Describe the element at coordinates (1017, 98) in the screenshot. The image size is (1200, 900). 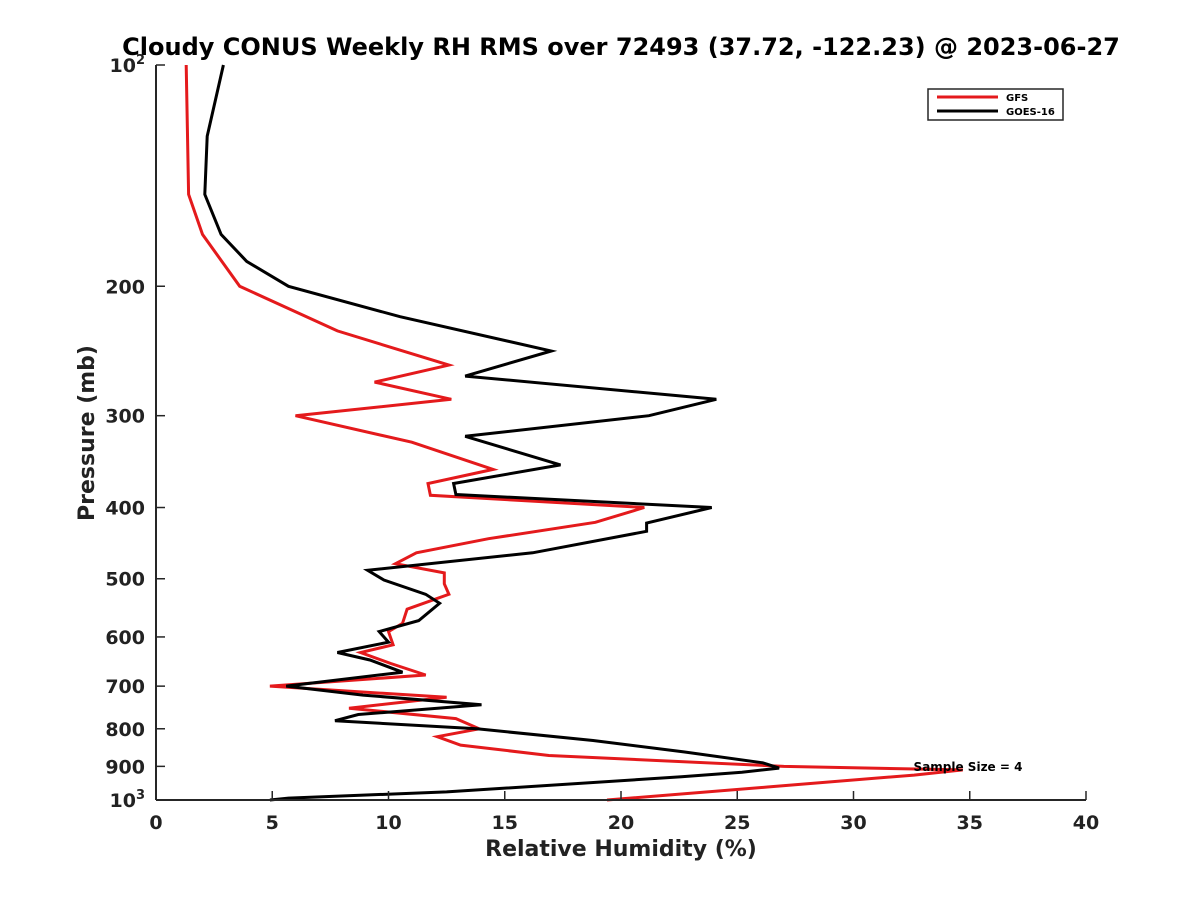
I see `legend-label: GFS` at that location.